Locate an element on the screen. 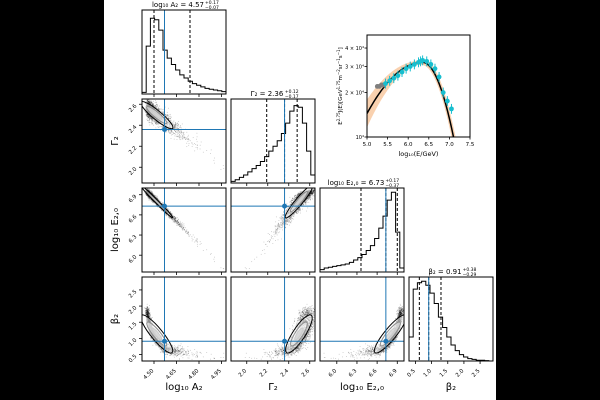 Image resolution: width=600 pixels, height=400 pixels. title-label: Γ₂ is located at coordinates (254, 94).